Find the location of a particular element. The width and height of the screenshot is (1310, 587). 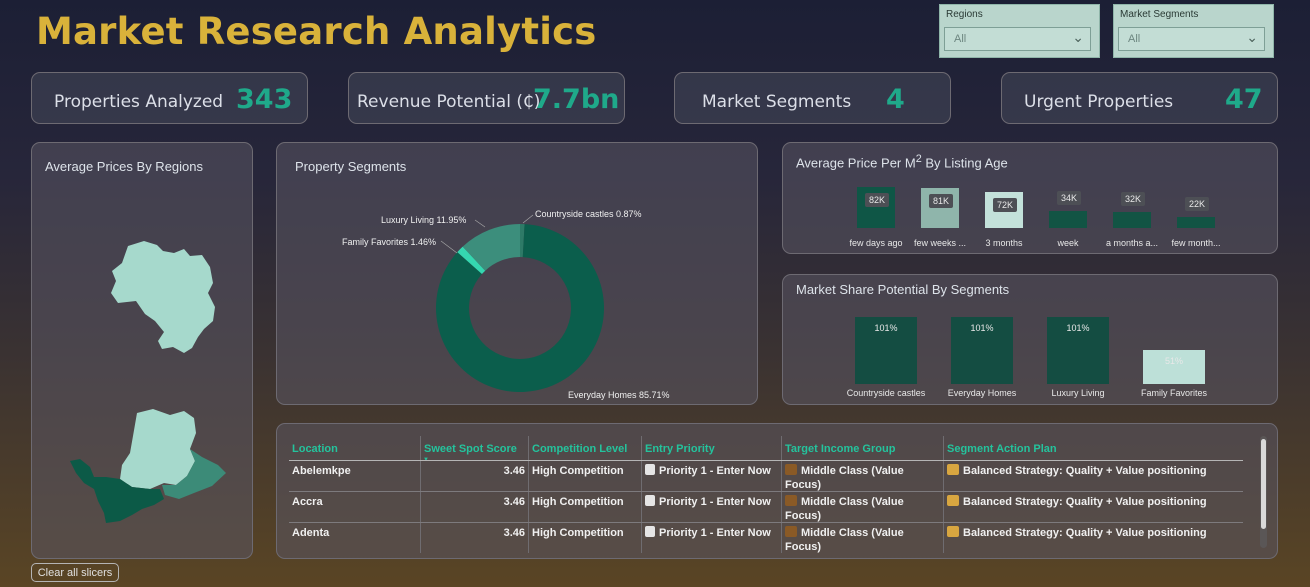

market-share-bar-label: Family Favorites is located at coordinates (1173, 393).